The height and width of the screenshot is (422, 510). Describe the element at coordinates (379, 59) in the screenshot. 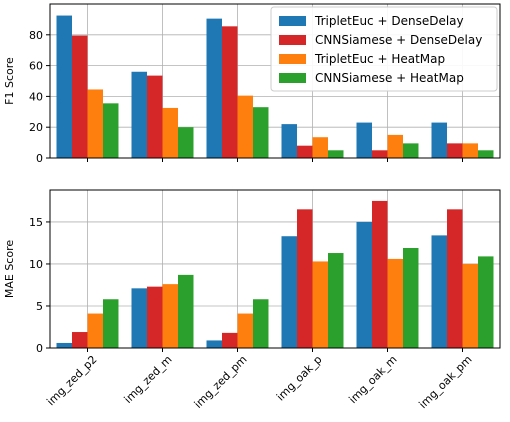

I see `legend-entry: TripletEuc + HeatMap` at that location.